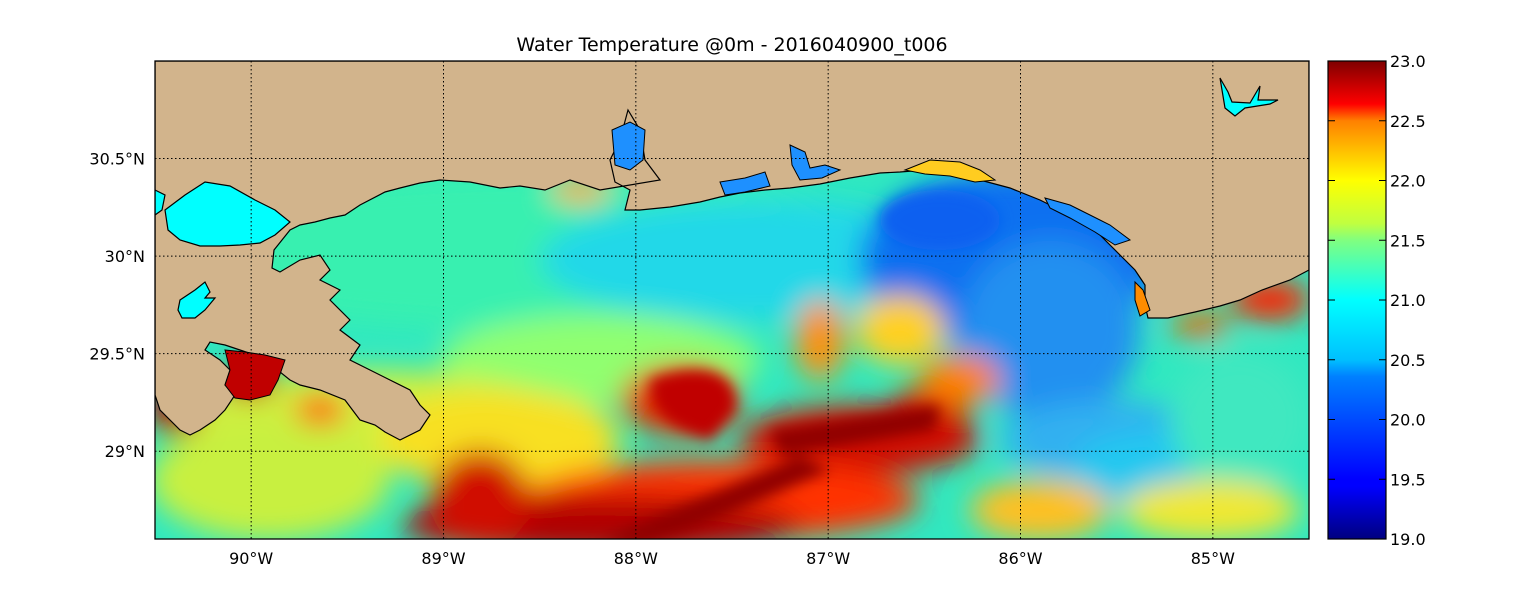  What do you see at coordinates (1408, 61) in the screenshot?
I see `colorbar-tick-label: 23.0` at bounding box center [1408, 61].